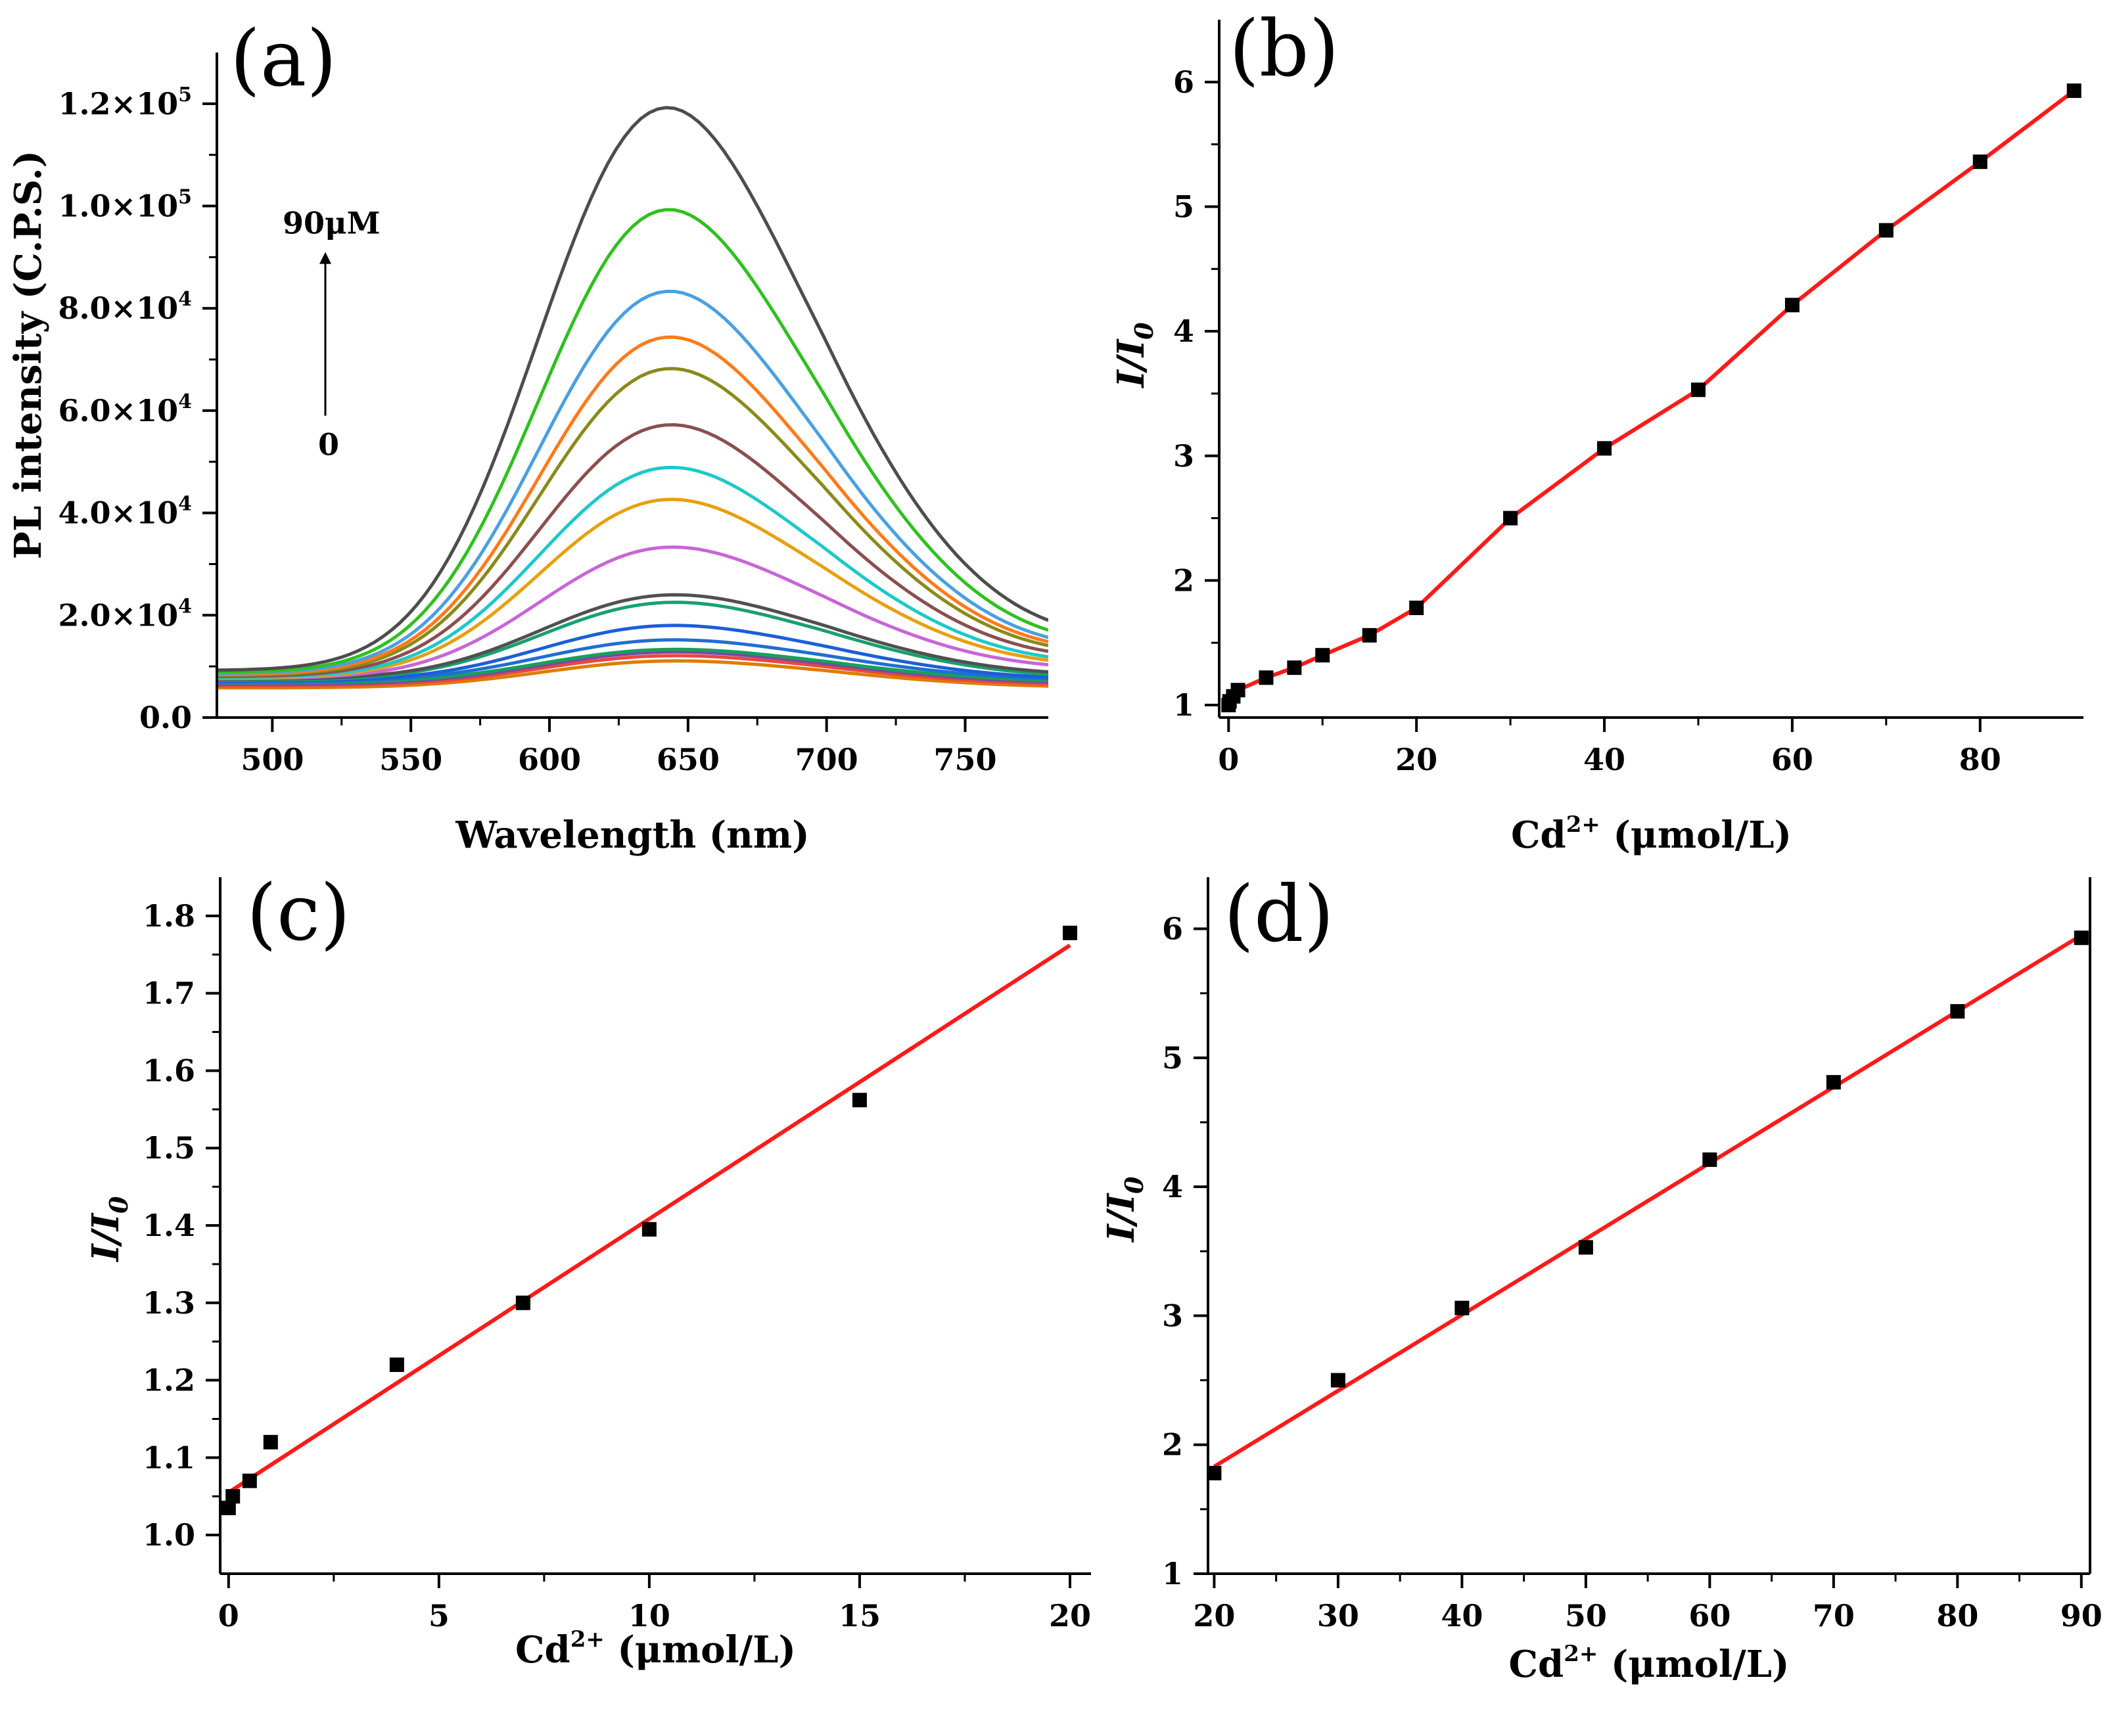  Describe the element at coordinates (332, 223) in the screenshot. I see `annotation-top: 90μM` at that location.